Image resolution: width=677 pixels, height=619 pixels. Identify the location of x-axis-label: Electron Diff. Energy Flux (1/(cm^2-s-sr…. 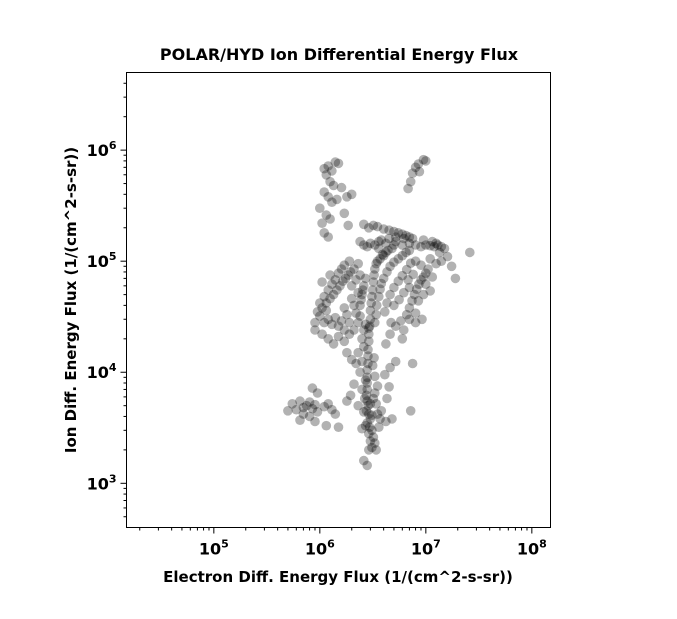
(338, 577).